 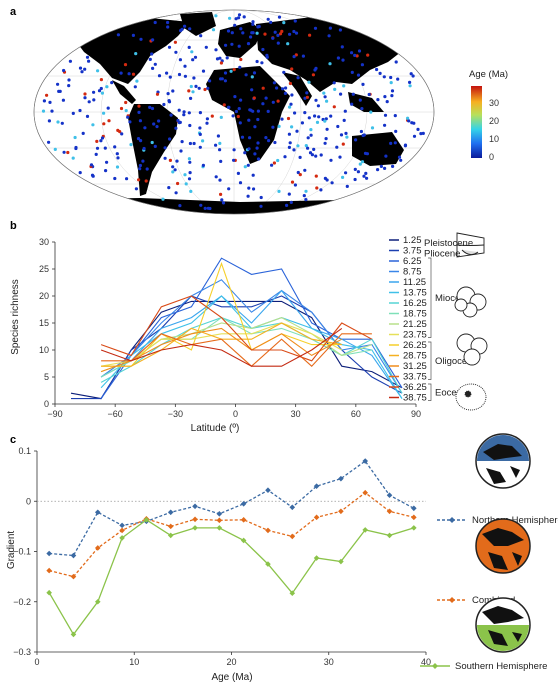 I want to click on legend-marker-southern, so click(x=435, y=666).